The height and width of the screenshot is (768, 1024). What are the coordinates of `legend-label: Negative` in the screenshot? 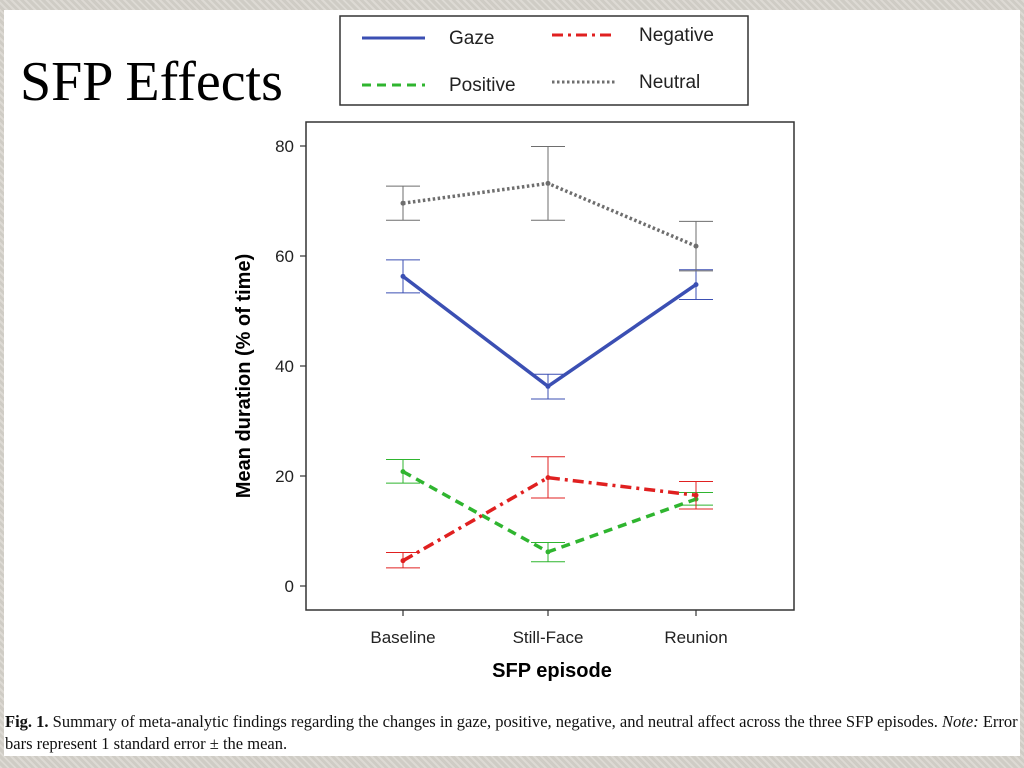 It's located at (676, 35).